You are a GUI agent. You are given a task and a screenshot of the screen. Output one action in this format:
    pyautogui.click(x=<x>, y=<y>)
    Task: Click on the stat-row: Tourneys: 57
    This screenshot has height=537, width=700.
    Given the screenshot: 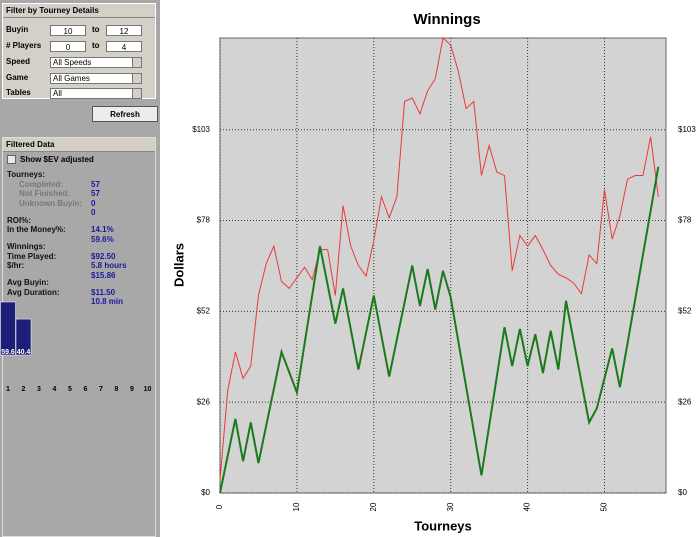 What is the action you would take?
    pyautogui.click(x=82, y=179)
    